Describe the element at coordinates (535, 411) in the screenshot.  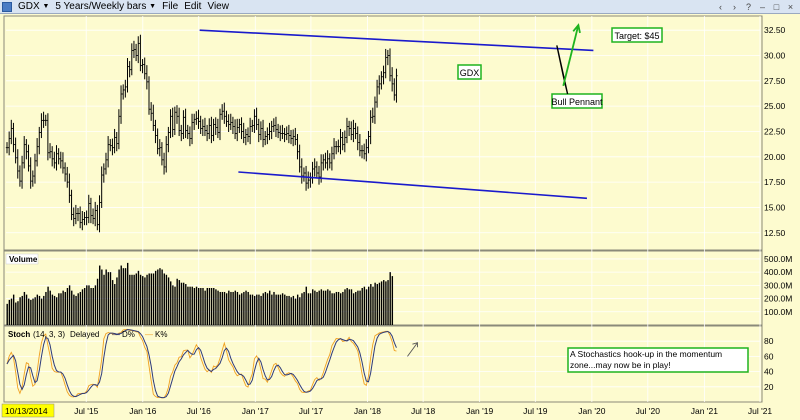
I see `x-tick-label: Jul '19` at that location.